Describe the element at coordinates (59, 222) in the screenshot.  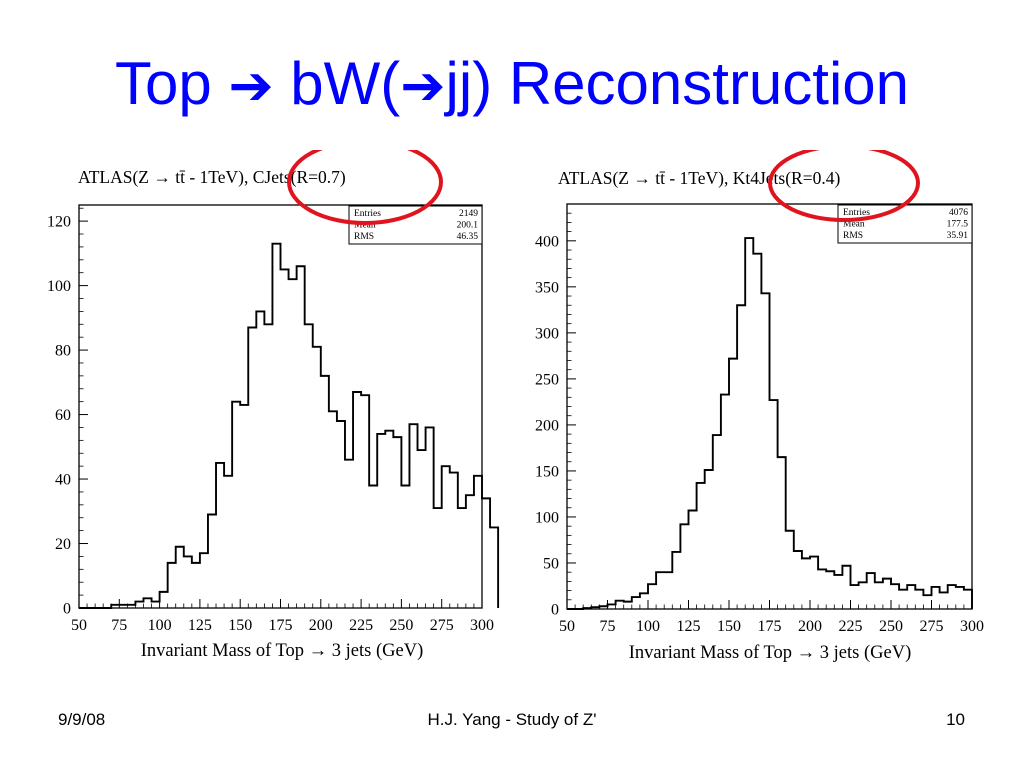
I see `y-tick-label: 120` at that location.